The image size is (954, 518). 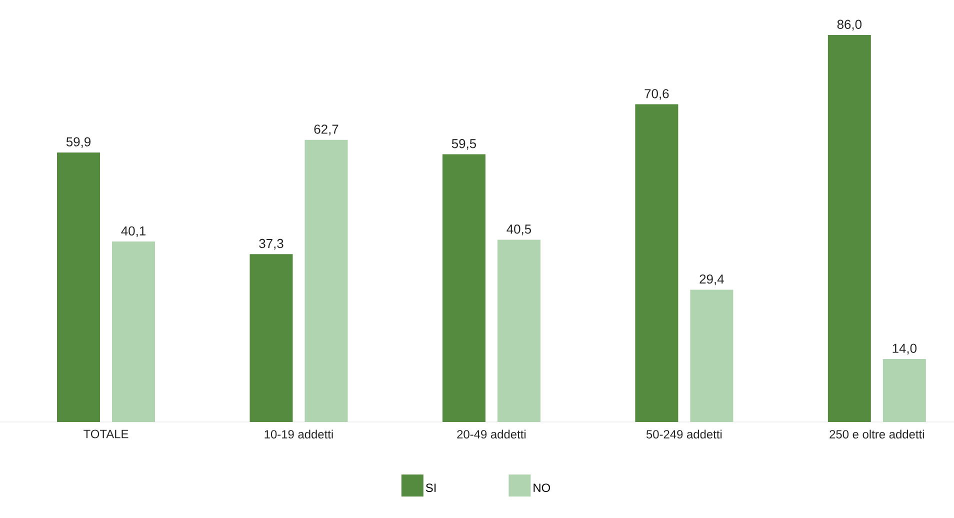 What do you see at coordinates (271, 244) in the screenshot?
I see `data-label: 37,3` at bounding box center [271, 244].